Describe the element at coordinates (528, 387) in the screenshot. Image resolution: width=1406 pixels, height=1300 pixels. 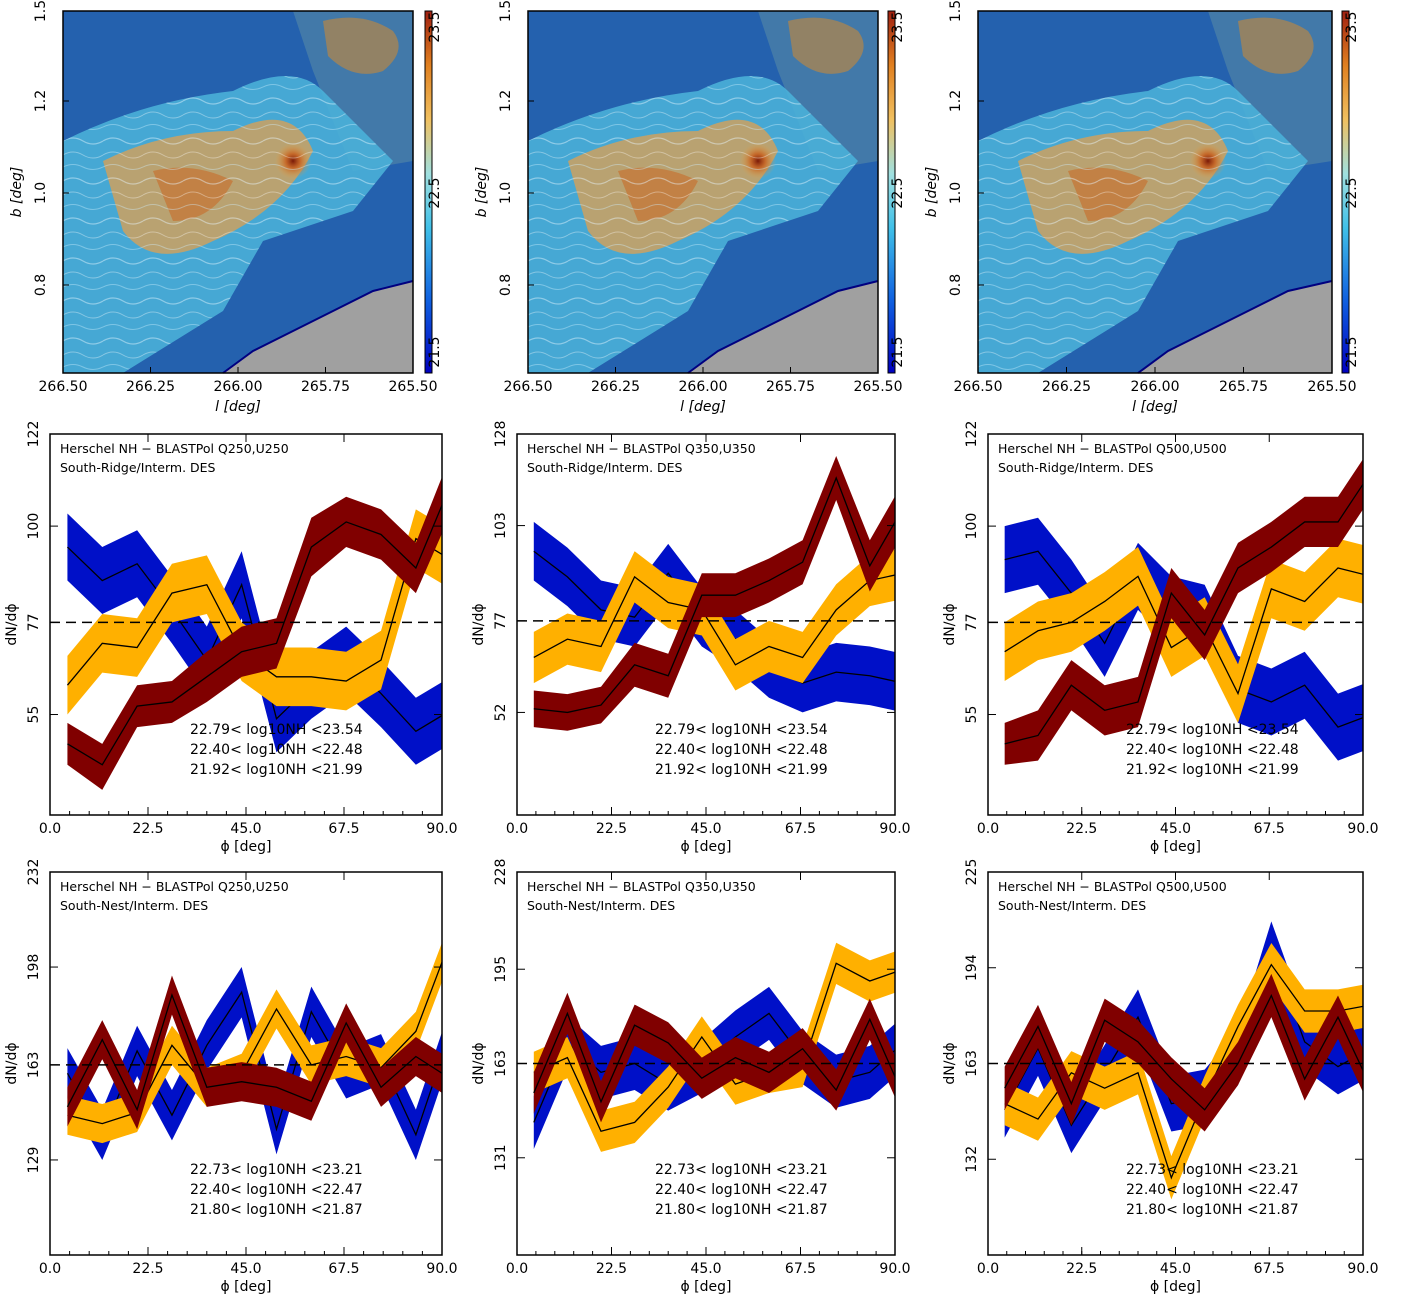
I see `x-tick-label: 266.50` at that location.